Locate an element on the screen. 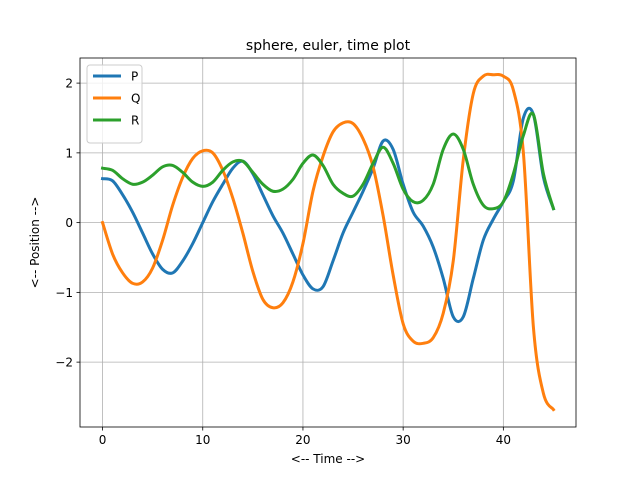  y-axis-label: <-- Position --> is located at coordinates (35, 243).